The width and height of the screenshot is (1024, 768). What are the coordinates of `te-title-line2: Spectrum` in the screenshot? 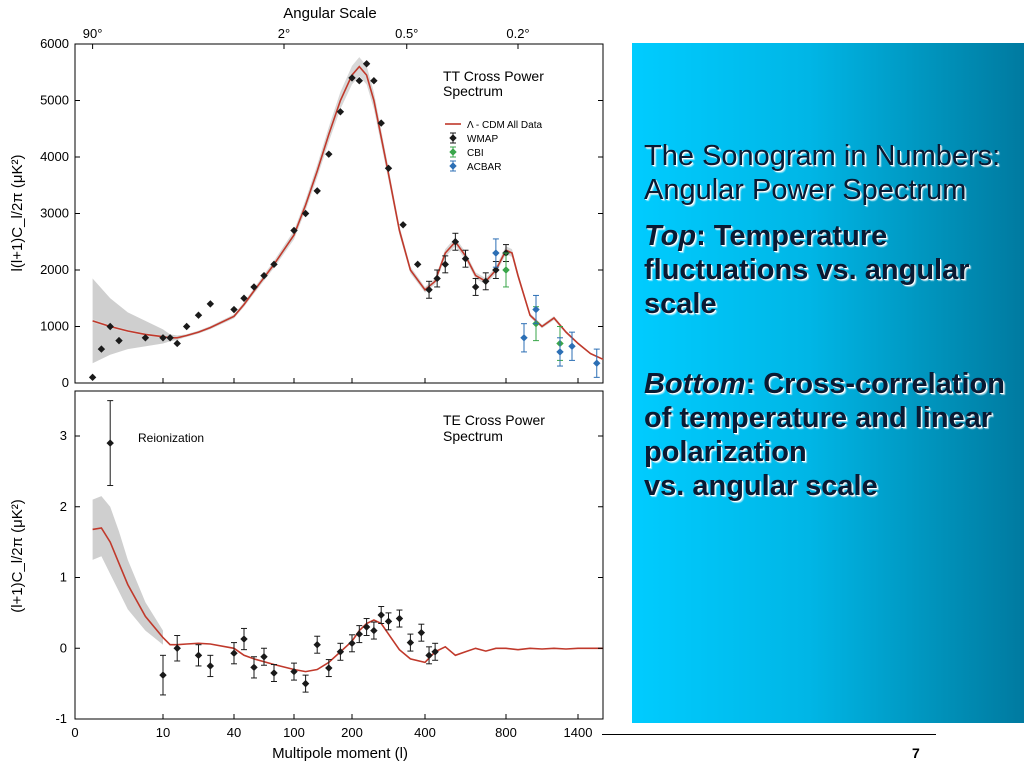 It's located at (473, 436).